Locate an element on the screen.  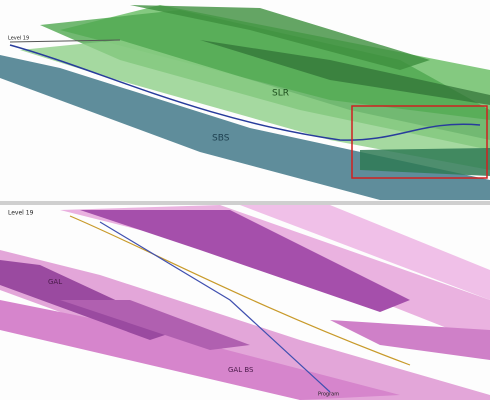
body-label: SBS is located at coordinates (221, 139).